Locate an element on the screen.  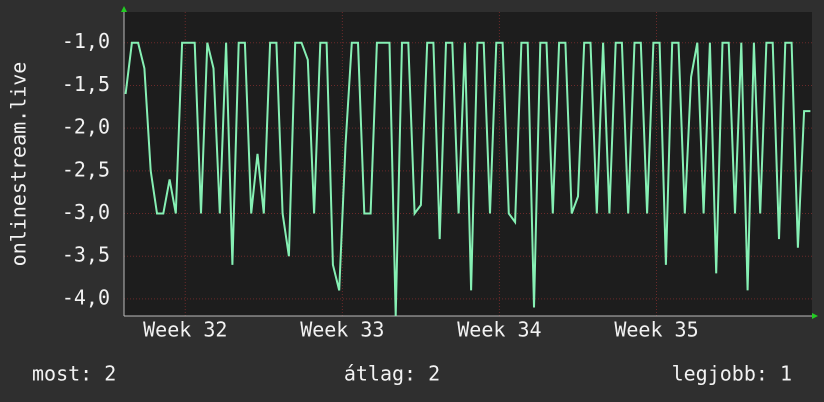
y-tick-label: -1,0 is located at coordinates (86, 41).